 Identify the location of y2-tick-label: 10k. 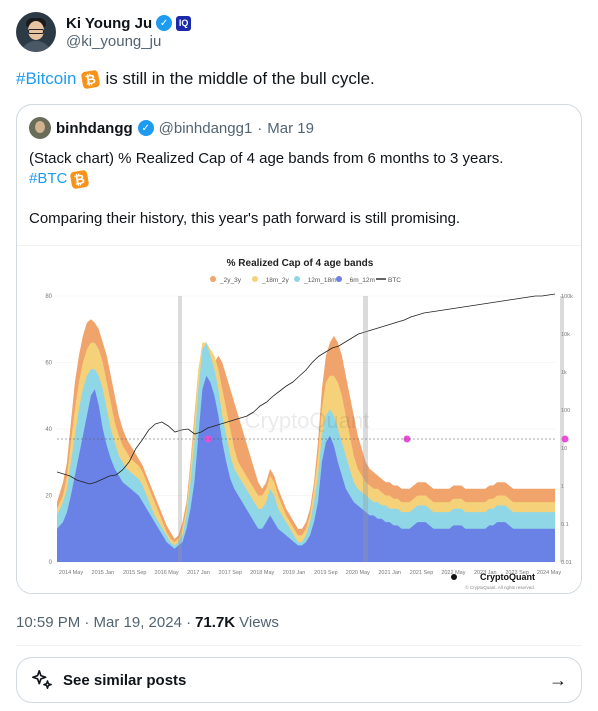
(565, 335).